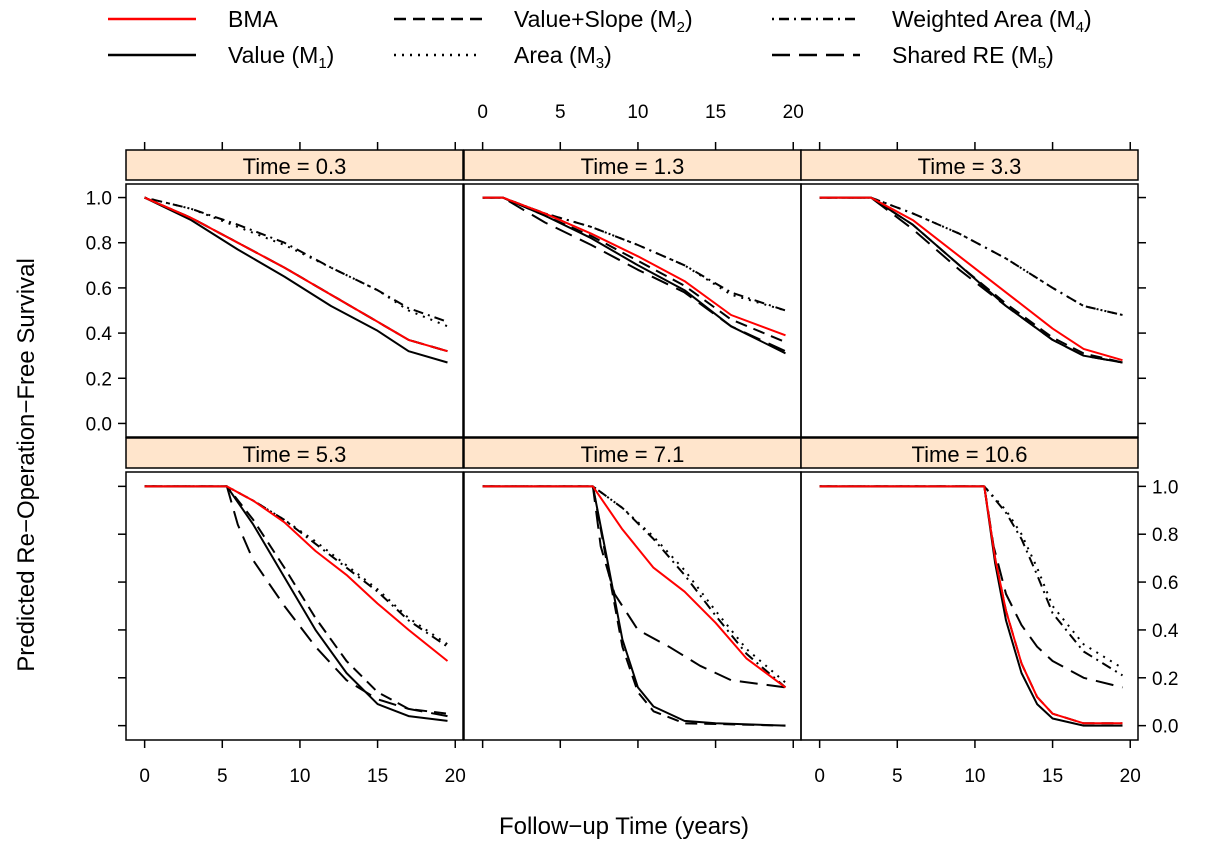  Describe the element at coordinates (281, 57) in the screenshot. I see `legend-label: Value (M1)` at that location.